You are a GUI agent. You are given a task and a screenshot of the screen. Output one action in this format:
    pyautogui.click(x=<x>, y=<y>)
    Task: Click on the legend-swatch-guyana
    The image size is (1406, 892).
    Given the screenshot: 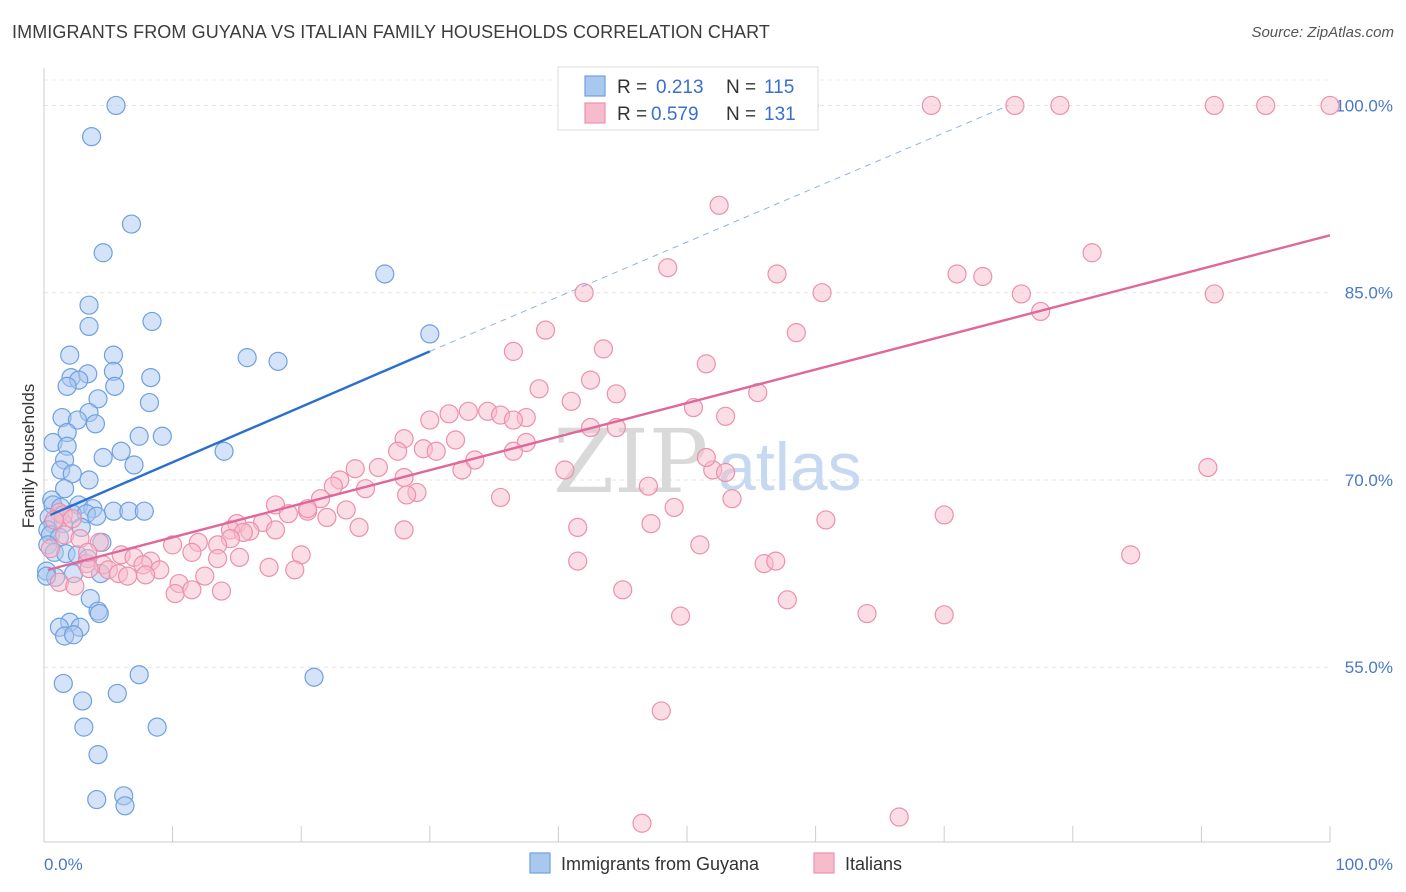 What is the action you would take?
    pyautogui.click(x=595, y=86)
    